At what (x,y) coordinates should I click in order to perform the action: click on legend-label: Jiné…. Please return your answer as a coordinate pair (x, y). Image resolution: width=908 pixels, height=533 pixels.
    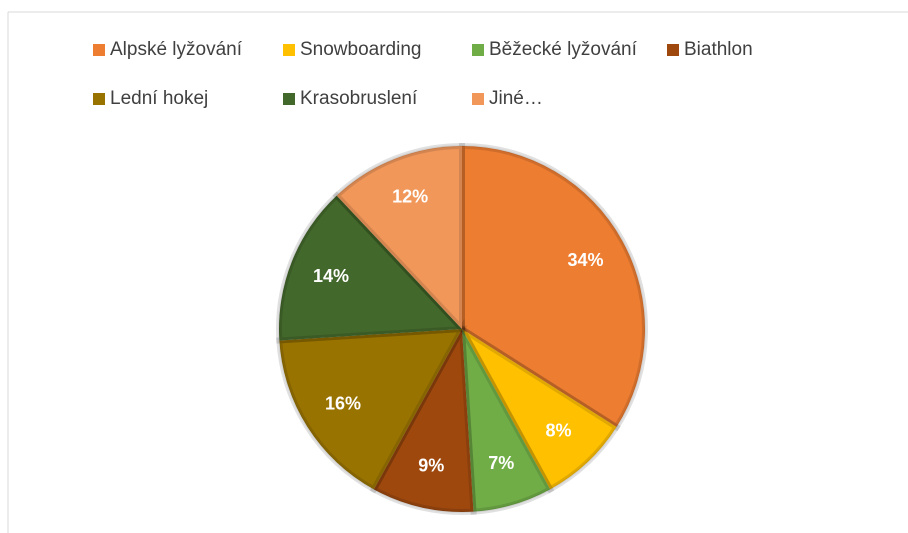
    Looking at the image, I should click on (516, 98).